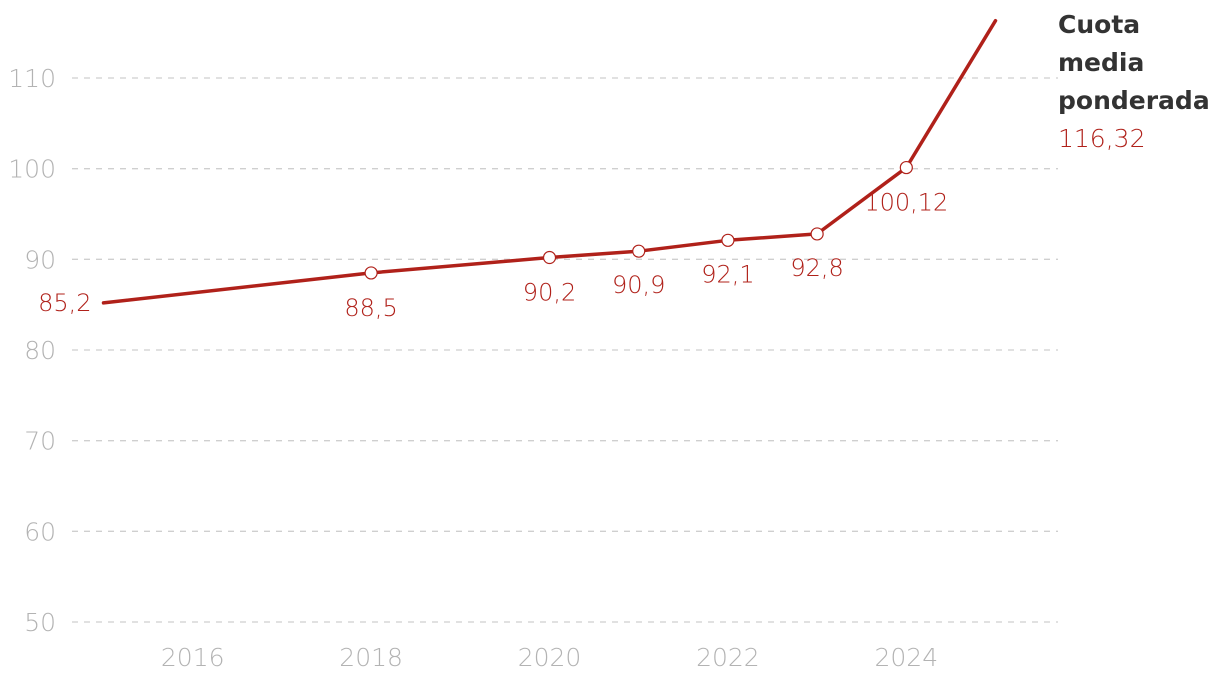 Image resolution: width=1220 pixels, height=688 pixels. What do you see at coordinates (1134, 100) in the screenshot?
I see `series-name-line-3: ponderada` at bounding box center [1134, 100].